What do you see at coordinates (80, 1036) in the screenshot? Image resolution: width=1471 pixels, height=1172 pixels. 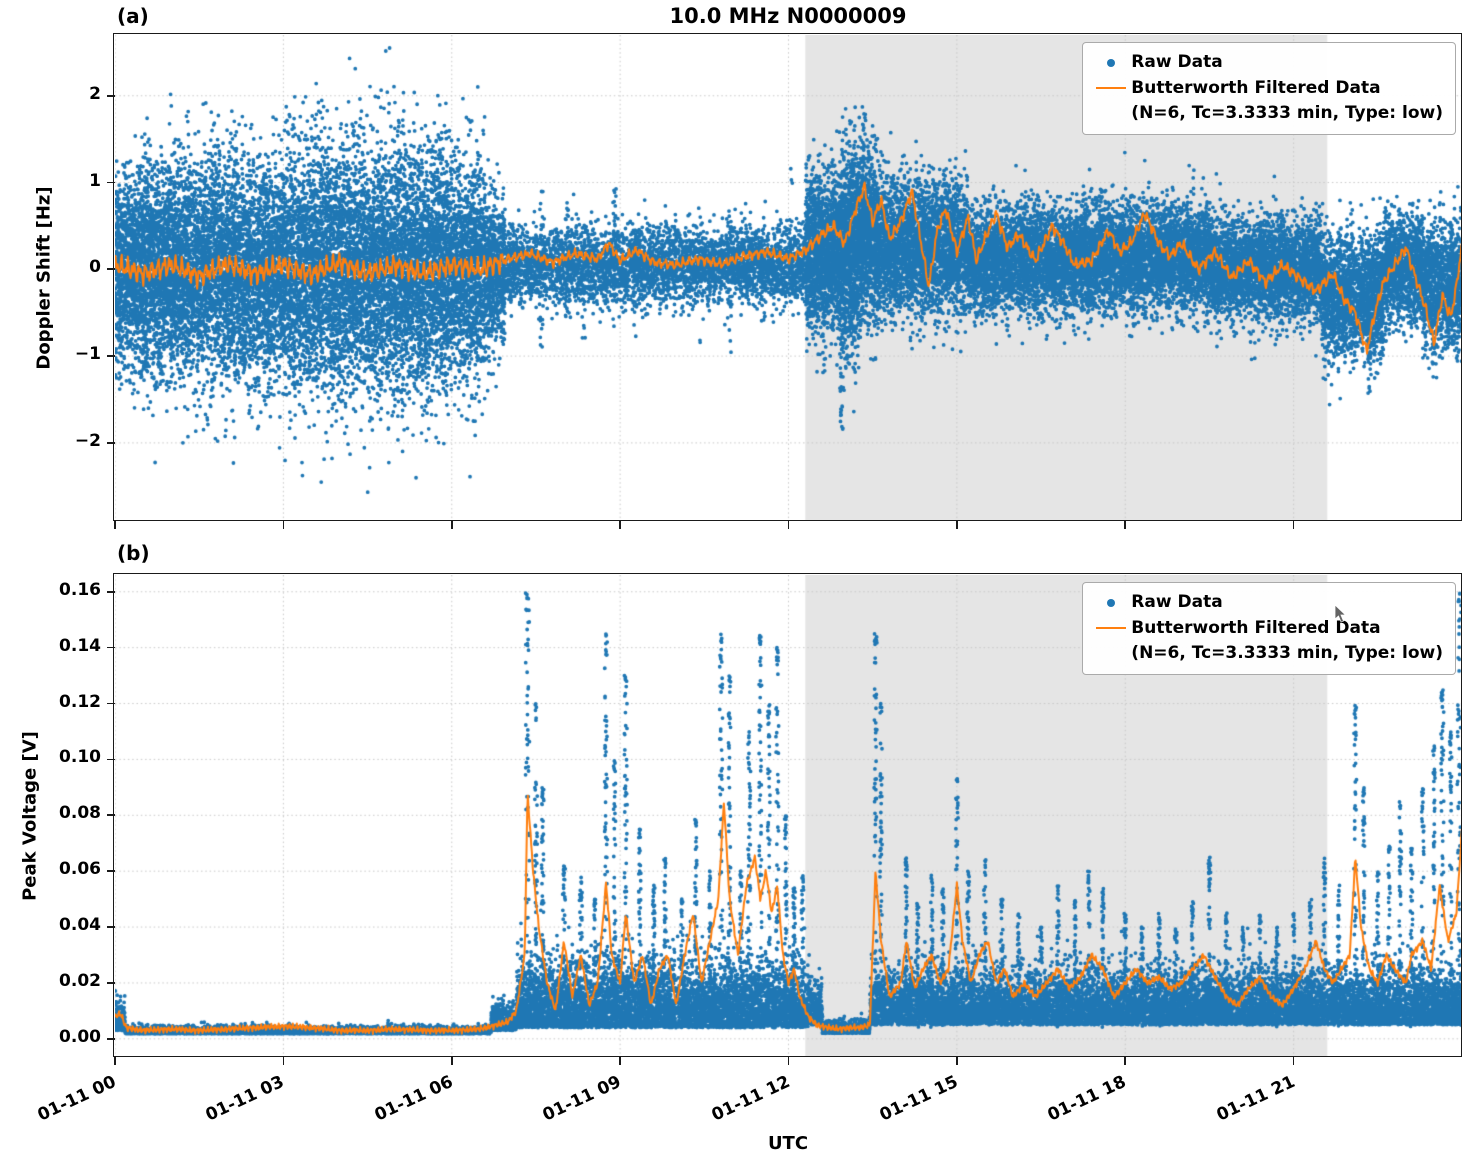 I see `y-tick-label: 0.00` at bounding box center [80, 1036].